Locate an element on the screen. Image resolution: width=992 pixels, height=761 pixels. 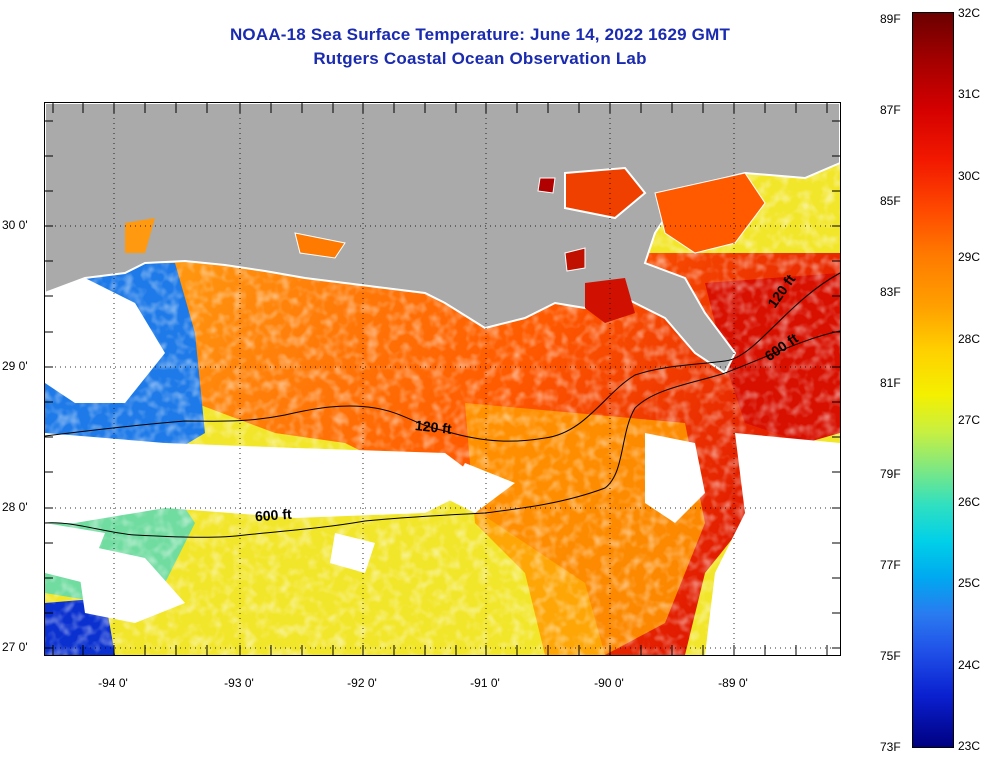
longitude-label: -92 0' is located at coordinates (362, 683).